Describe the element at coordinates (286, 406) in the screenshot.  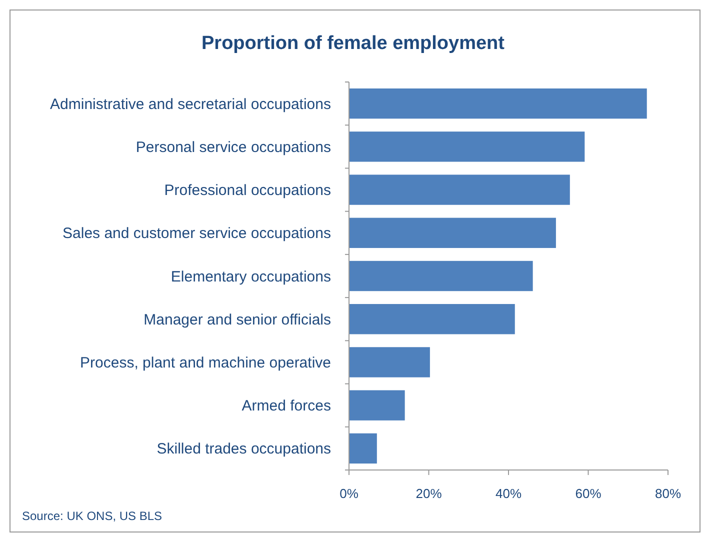
I see `y-tick-label: Armed forces` at that location.